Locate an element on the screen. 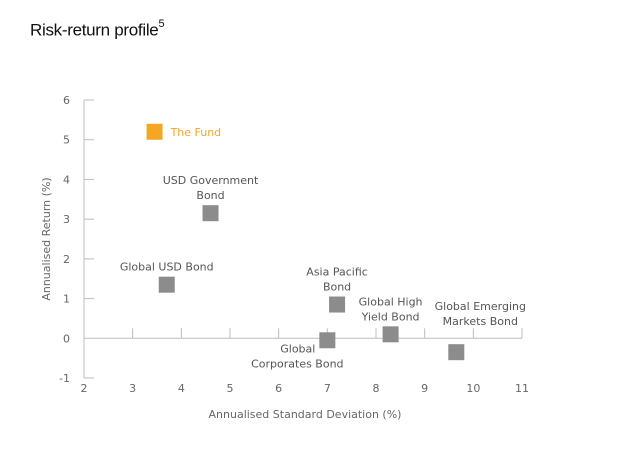 Image resolution: width=624 pixels, height=458 pixels. data-point-label: Global USD Bond is located at coordinates (167, 267).